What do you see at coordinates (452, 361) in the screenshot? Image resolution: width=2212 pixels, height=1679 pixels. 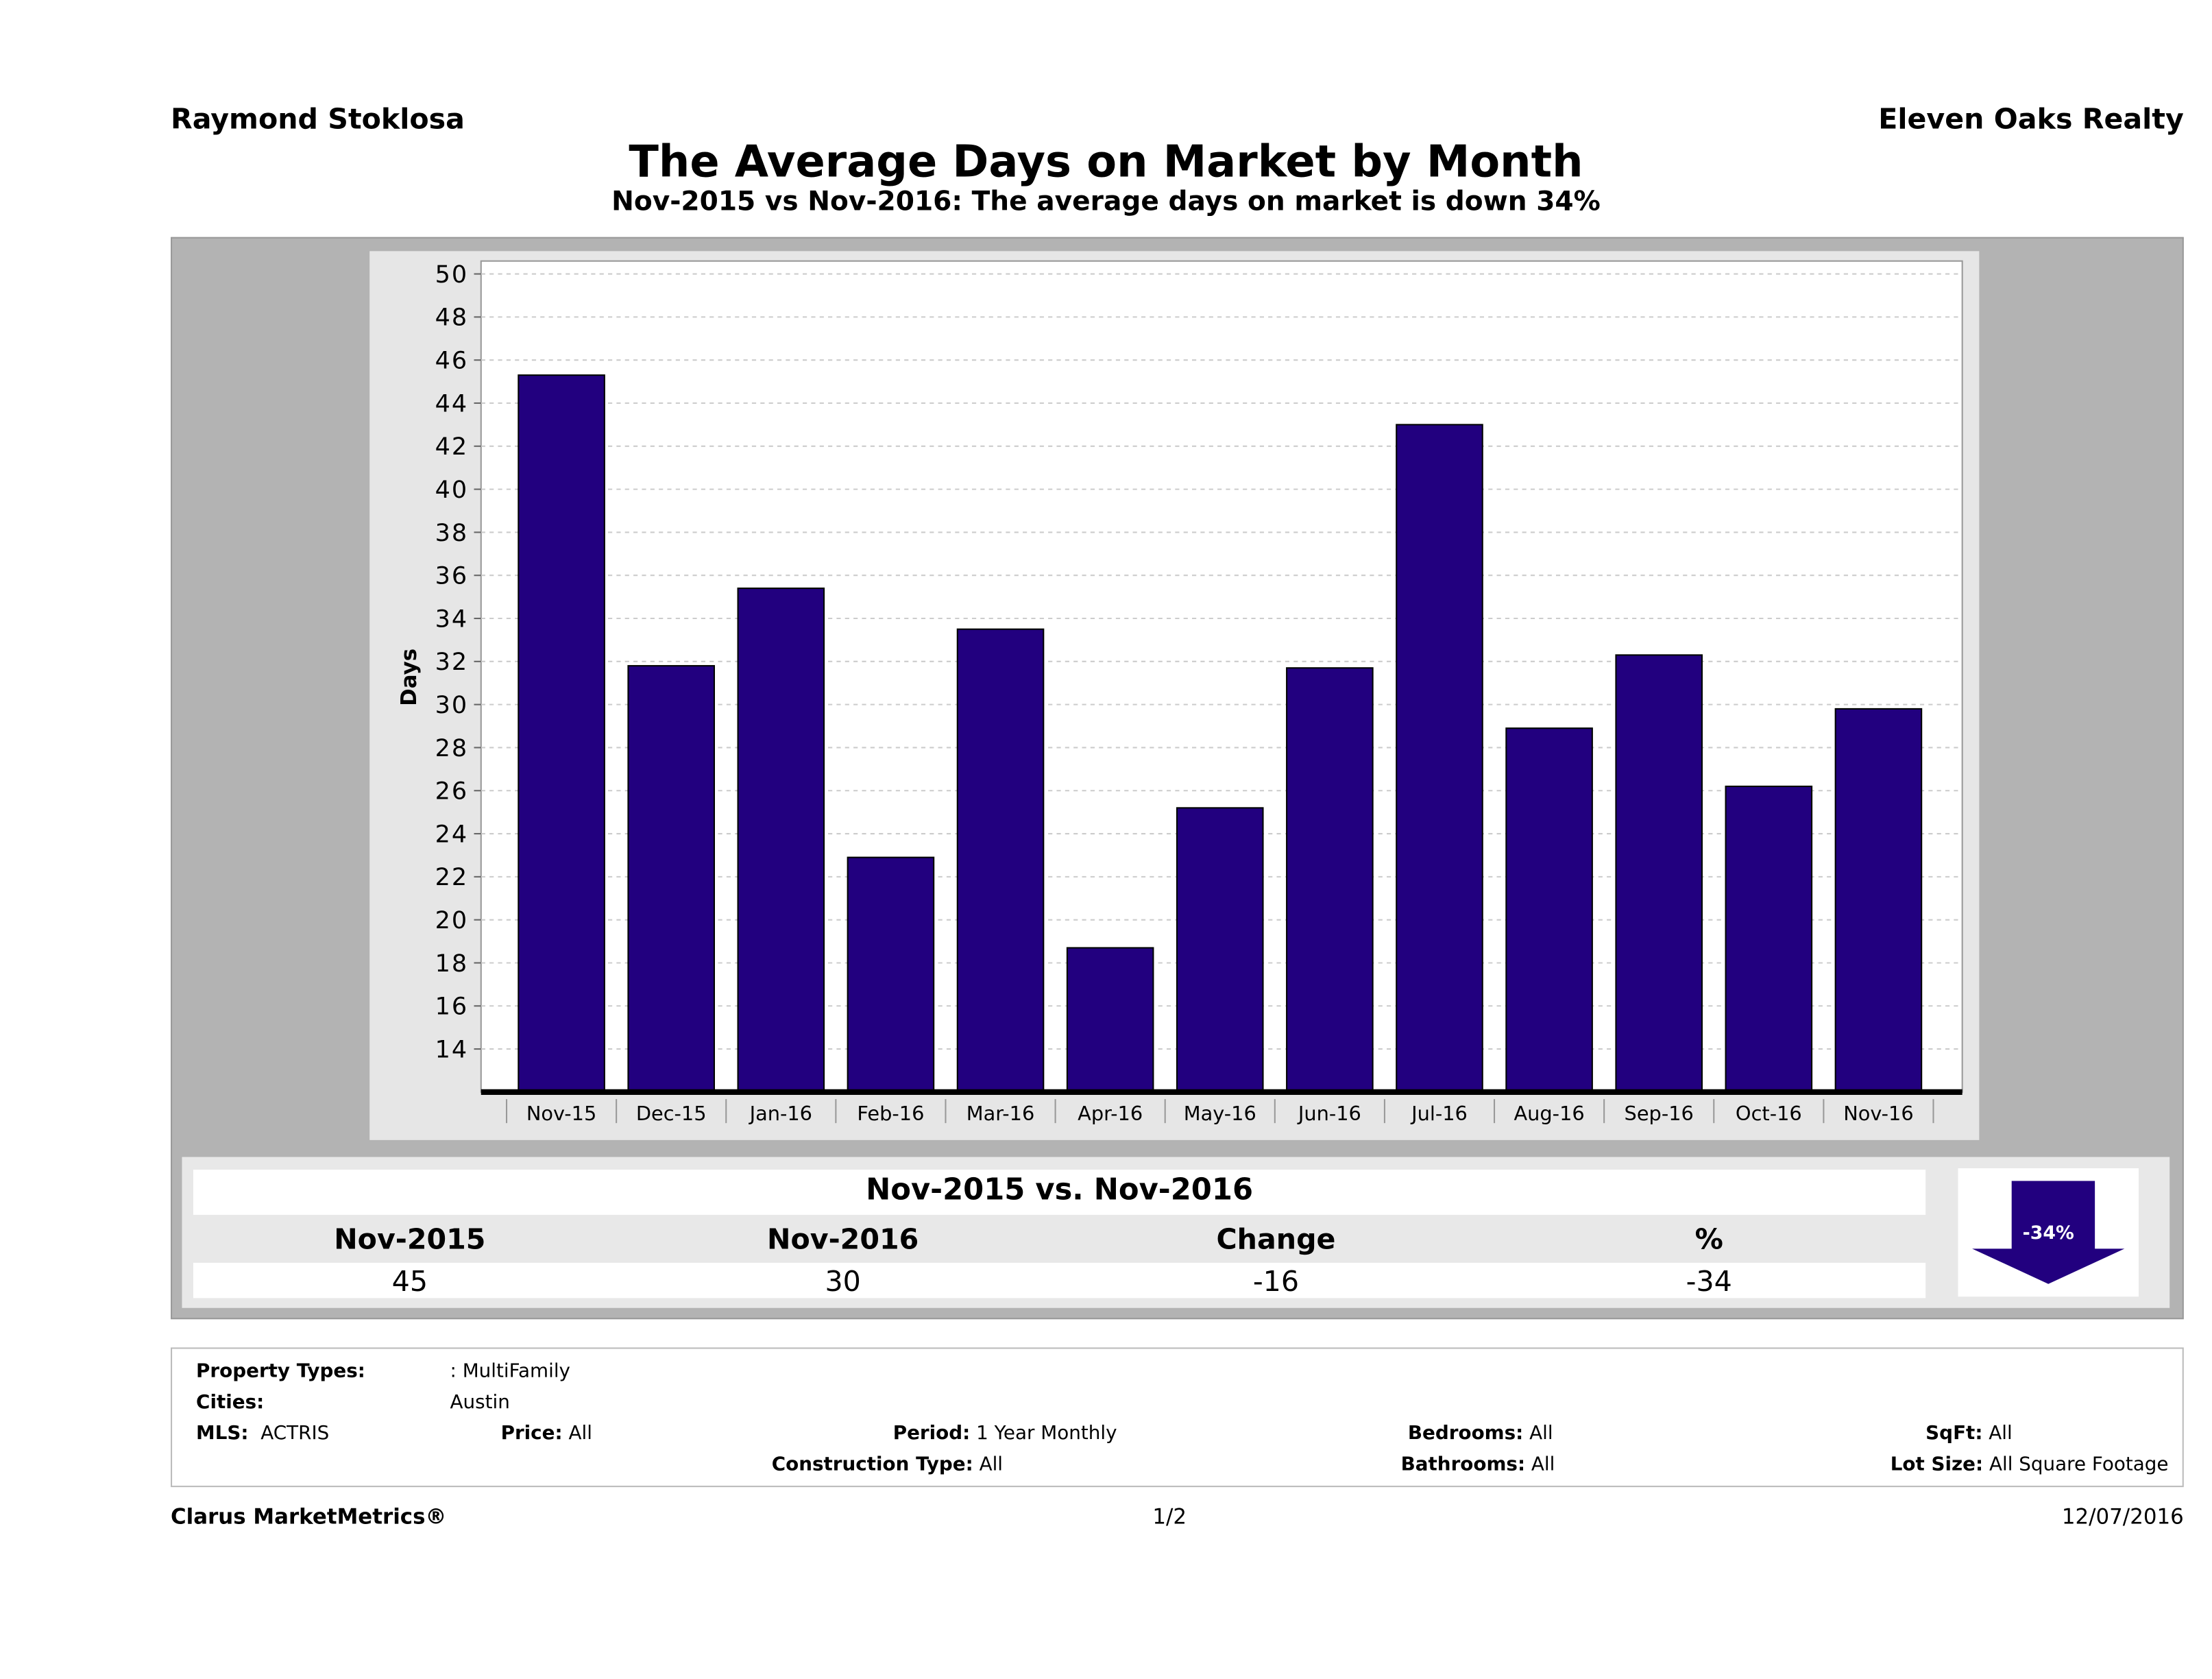 I see `y-tick-label: 46` at bounding box center [452, 361].